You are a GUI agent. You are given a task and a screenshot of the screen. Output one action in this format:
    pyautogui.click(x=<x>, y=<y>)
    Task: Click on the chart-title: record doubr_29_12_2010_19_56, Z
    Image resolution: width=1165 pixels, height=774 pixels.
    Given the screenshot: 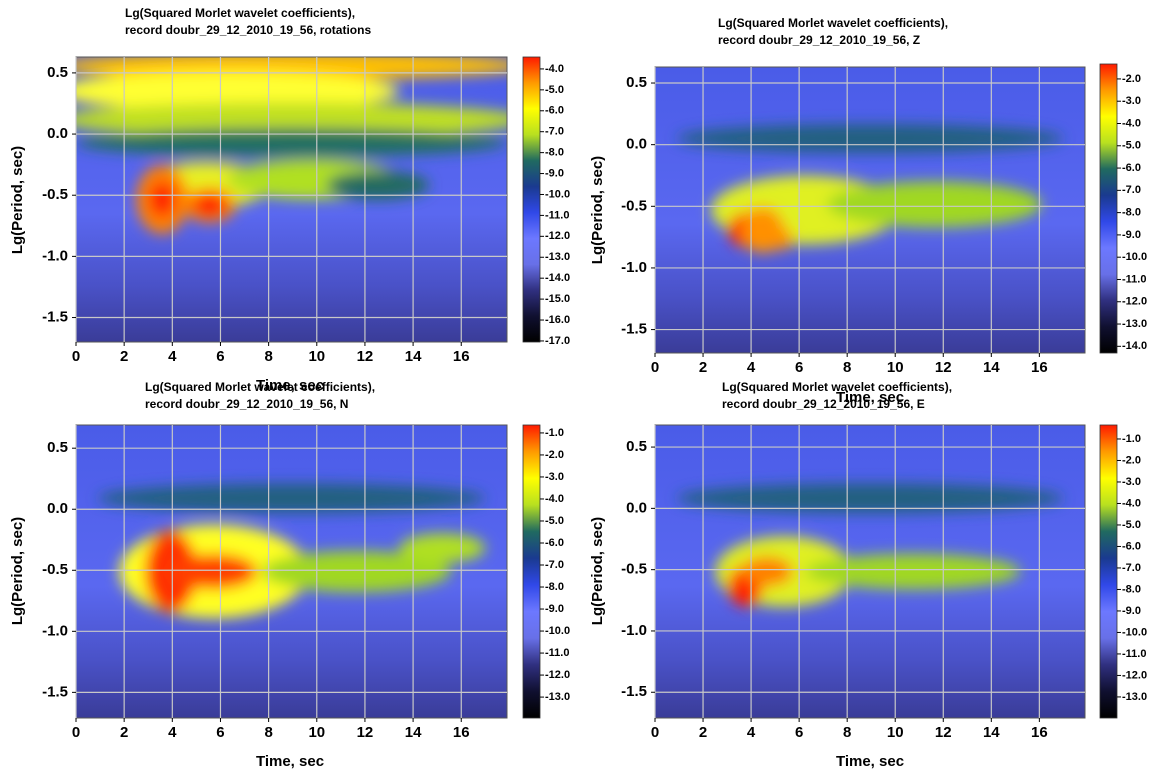 What is the action you would take?
    pyautogui.click(x=819, y=40)
    